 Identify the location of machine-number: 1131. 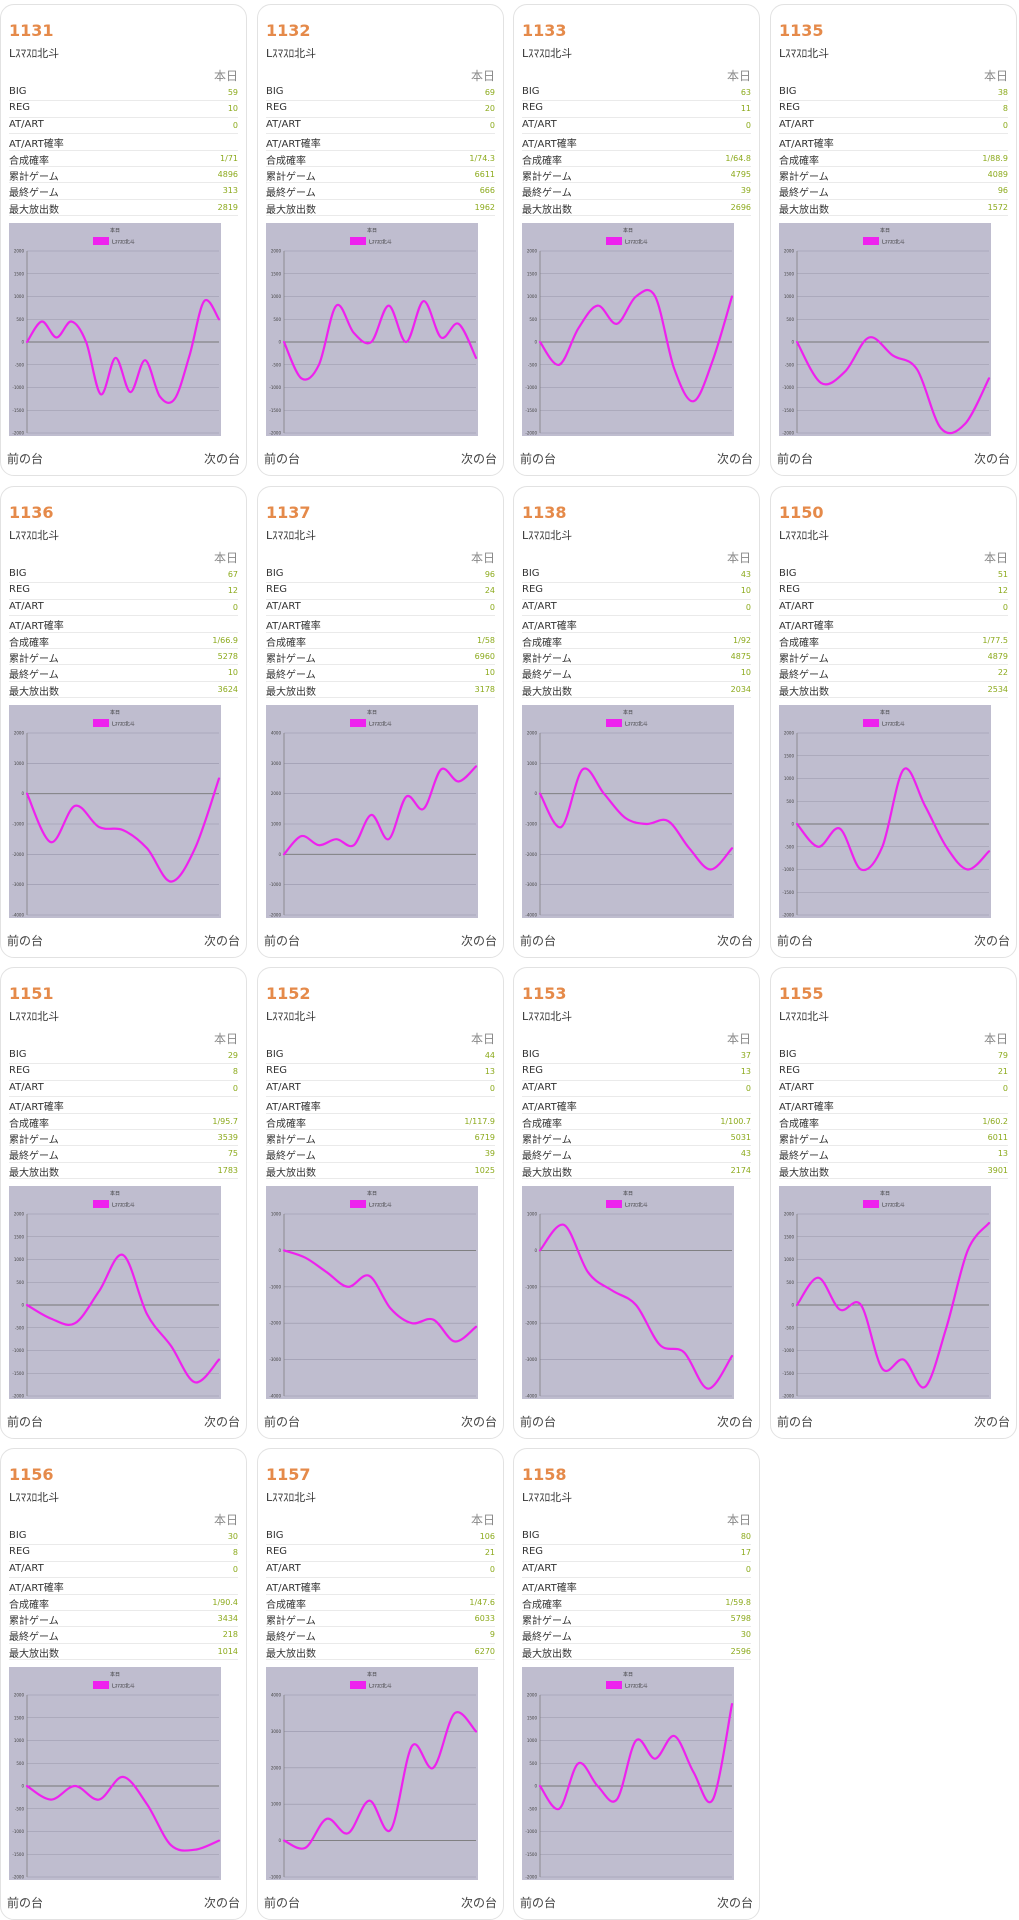
(31, 30).